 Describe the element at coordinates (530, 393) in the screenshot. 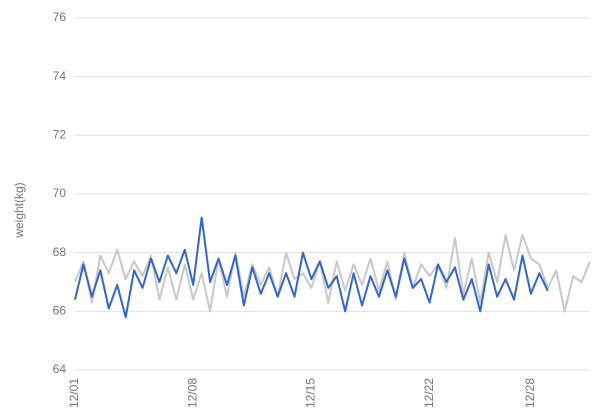

I see `x-tick-label: 12/28` at that location.